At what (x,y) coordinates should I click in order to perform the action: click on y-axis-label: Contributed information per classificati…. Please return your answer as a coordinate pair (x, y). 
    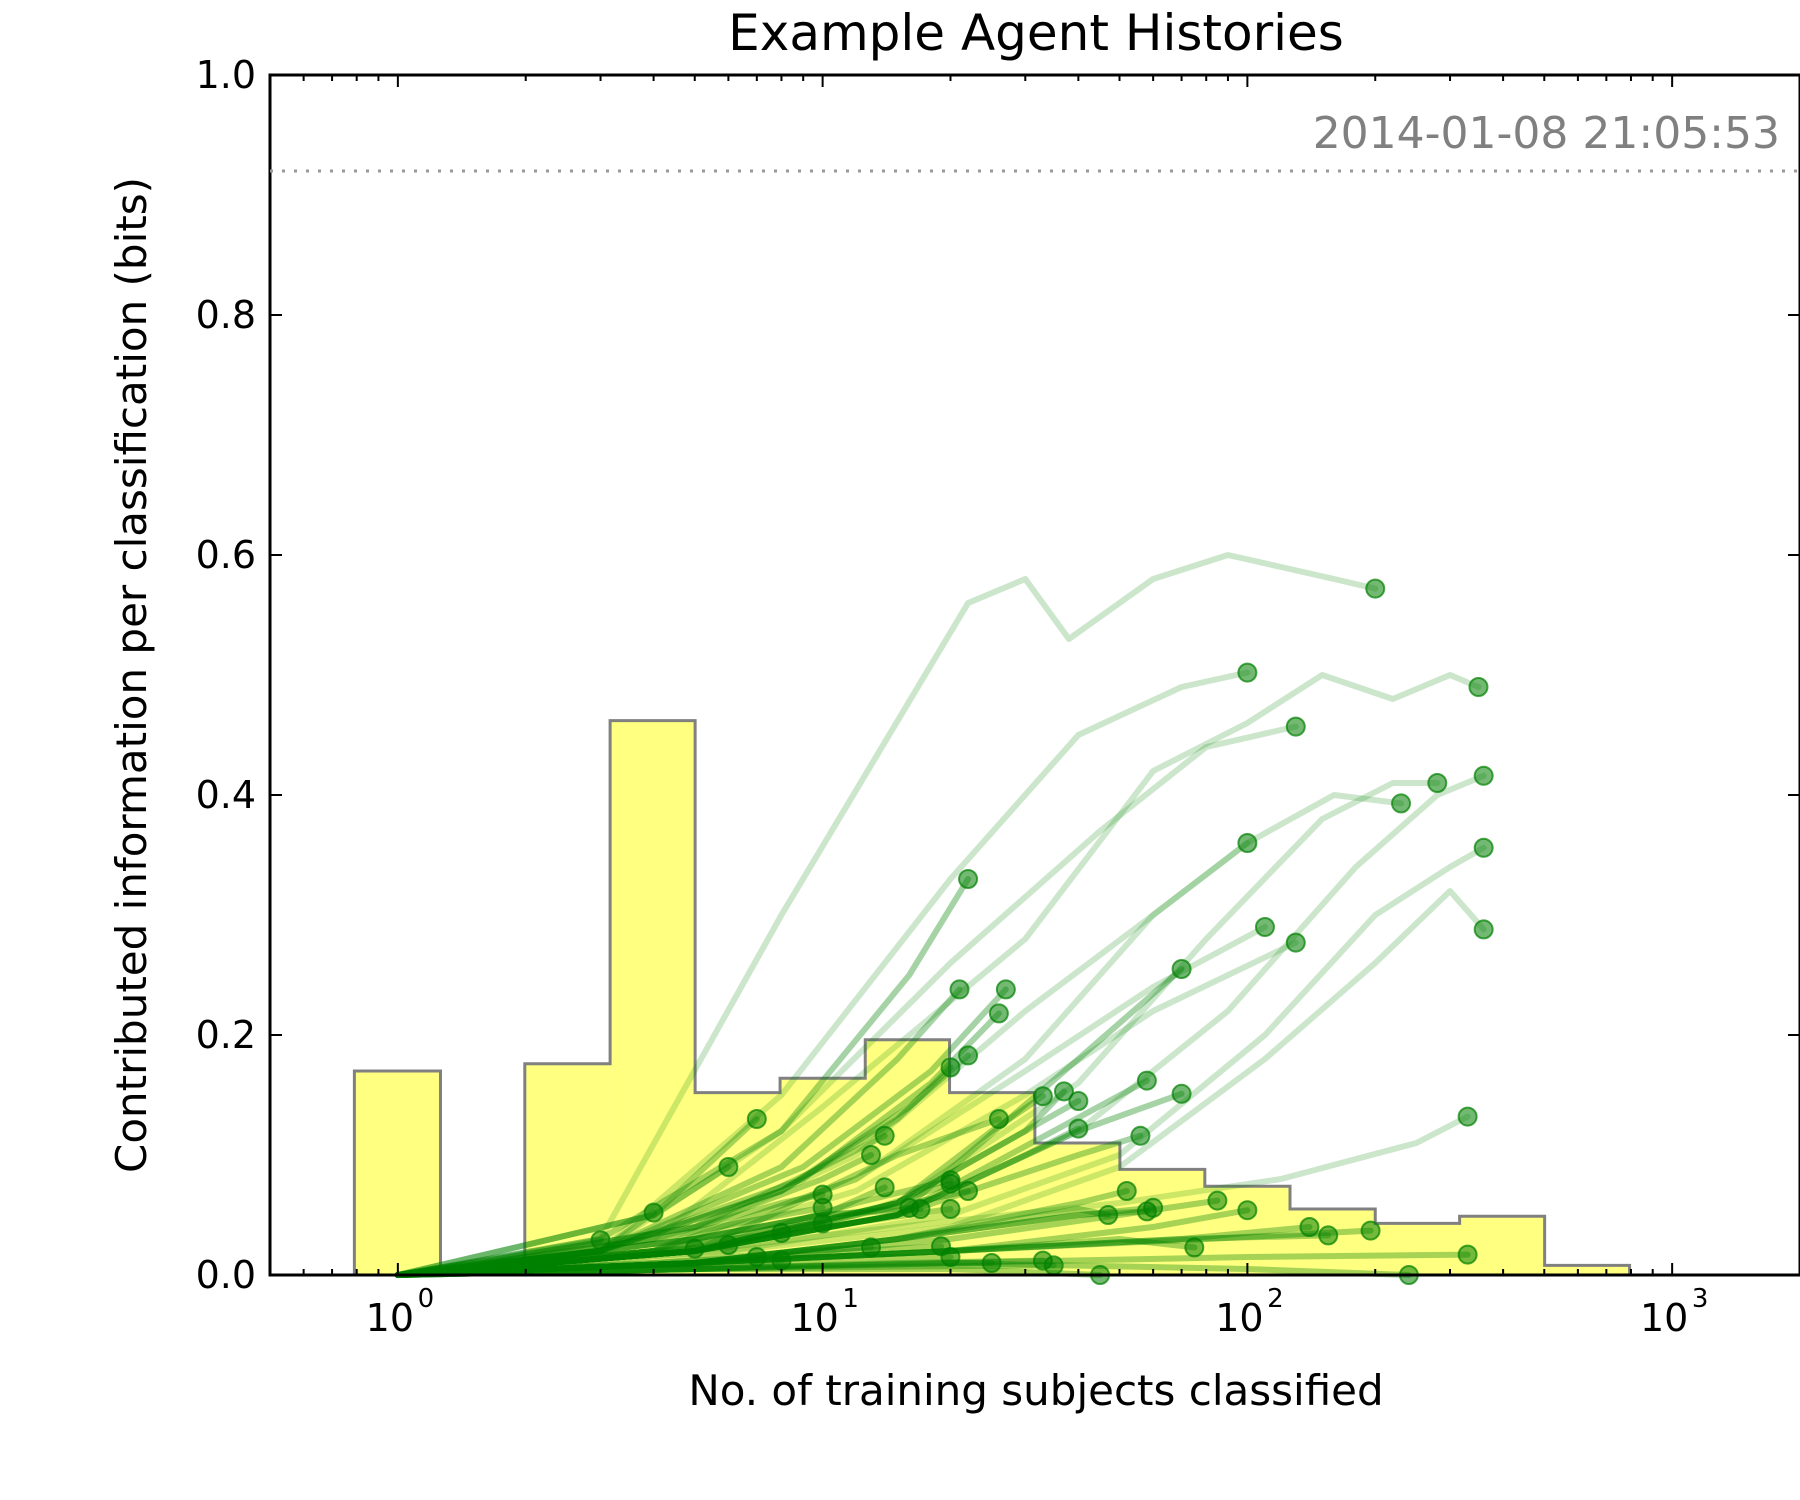
    Looking at the image, I should click on (131, 675).